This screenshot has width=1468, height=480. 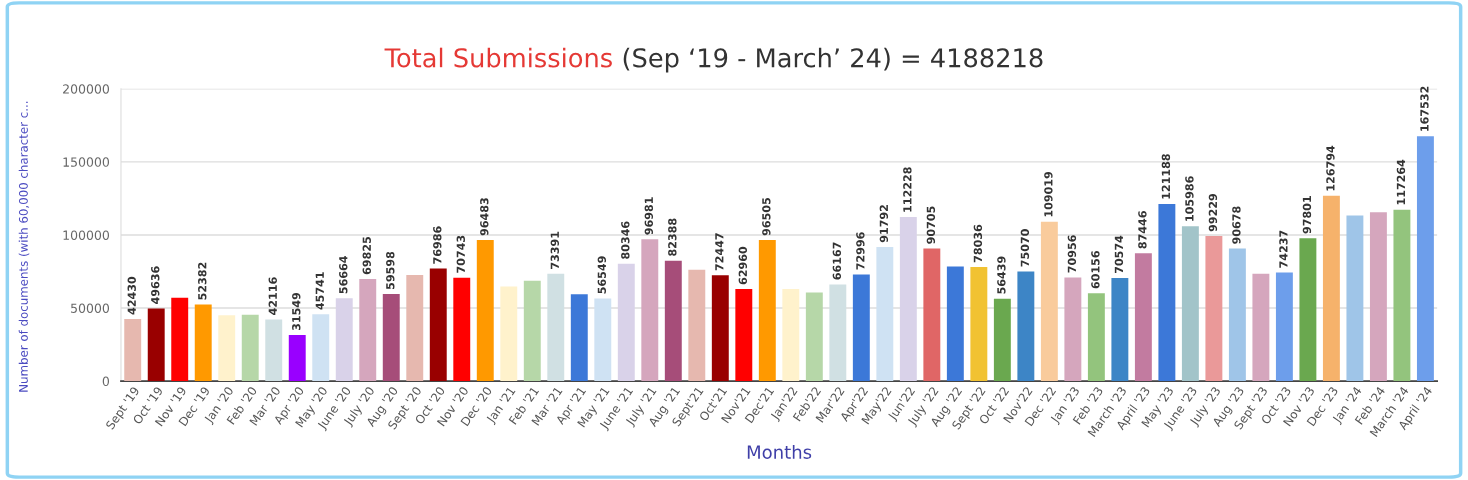 What do you see at coordinates (833, 60) in the screenshot?
I see `chart-subtitle: (Sep ‘19 - March’ 24) = 4188218` at bounding box center [833, 60].